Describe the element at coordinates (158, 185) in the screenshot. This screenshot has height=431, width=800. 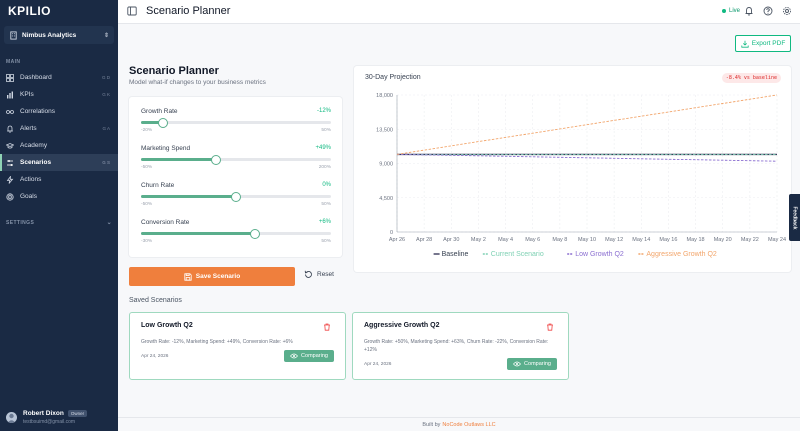
I see `slider-label: Churn Rate` at that location.